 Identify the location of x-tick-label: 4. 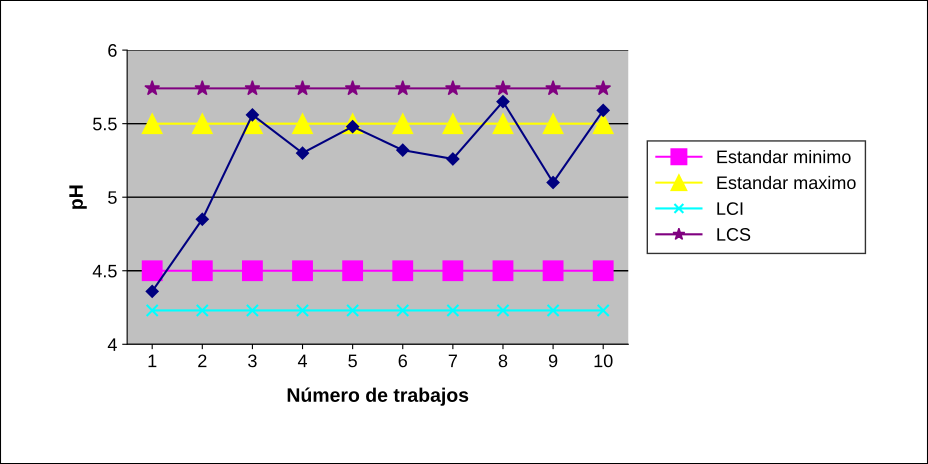
(303, 361).